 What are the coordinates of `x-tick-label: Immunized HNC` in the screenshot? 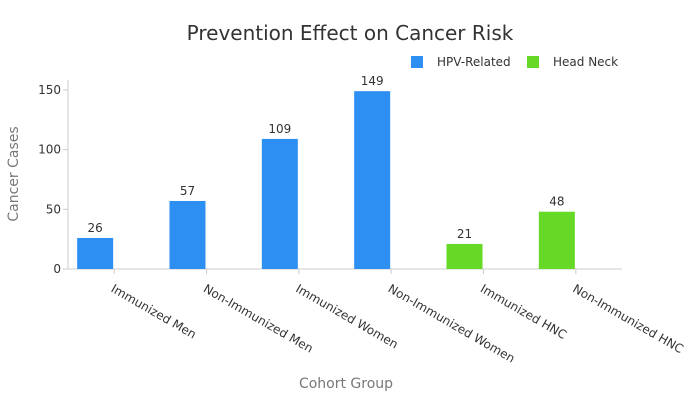 It's located at (523, 311).